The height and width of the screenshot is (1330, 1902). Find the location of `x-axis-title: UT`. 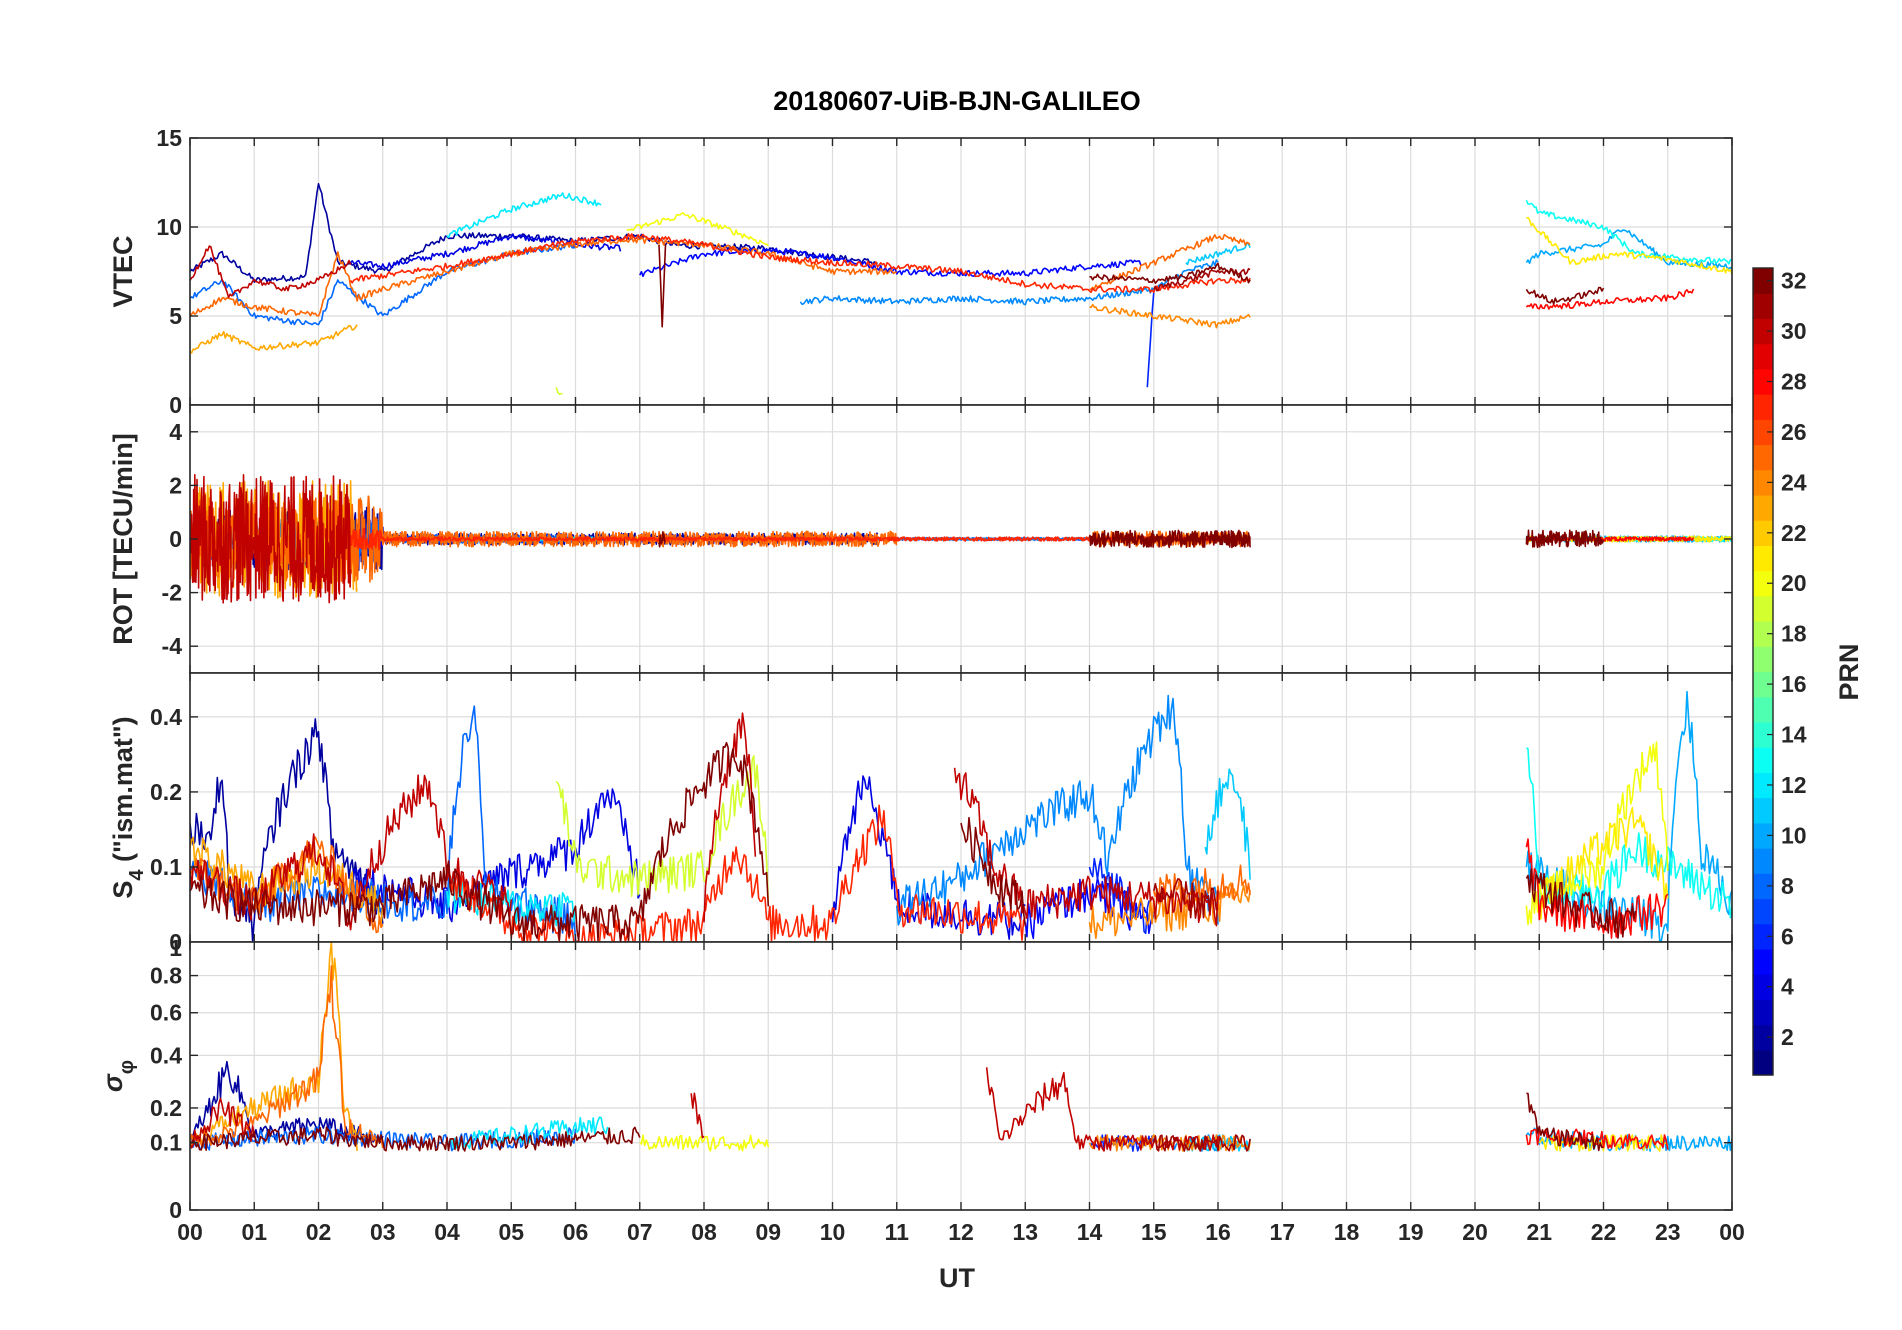

x-axis-title: UT is located at coordinates (957, 1278).